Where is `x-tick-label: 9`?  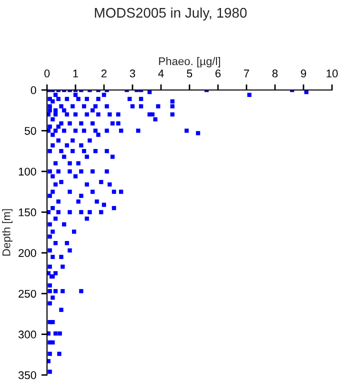
x-tick-label: 9 is located at coordinates (303, 74).